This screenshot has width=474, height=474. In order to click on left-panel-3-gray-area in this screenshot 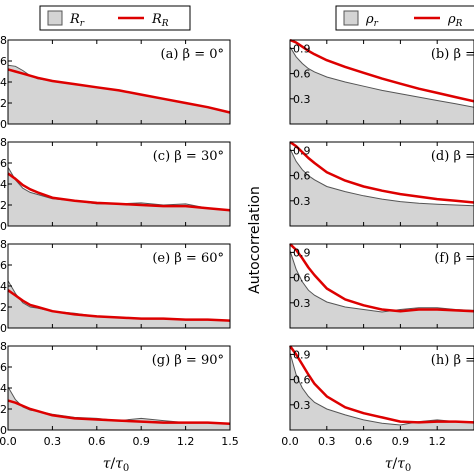, I will do `click(119, 304)`.